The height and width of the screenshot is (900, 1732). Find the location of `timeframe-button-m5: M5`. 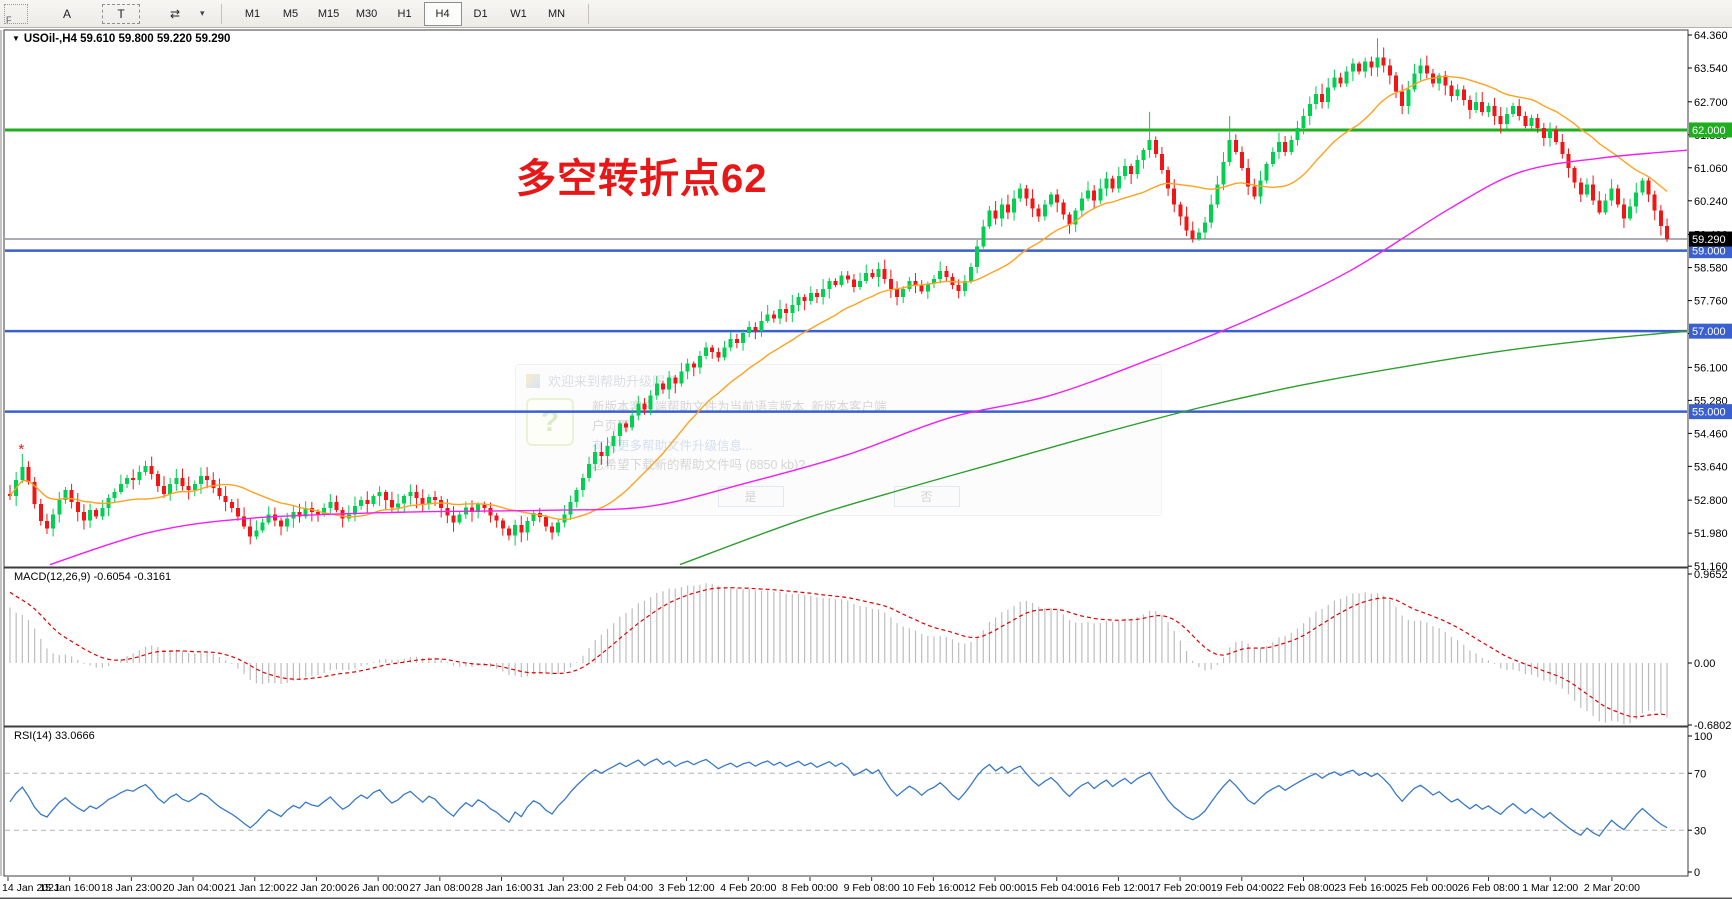

timeframe-button-m5: M5 is located at coordinates (290, 13).